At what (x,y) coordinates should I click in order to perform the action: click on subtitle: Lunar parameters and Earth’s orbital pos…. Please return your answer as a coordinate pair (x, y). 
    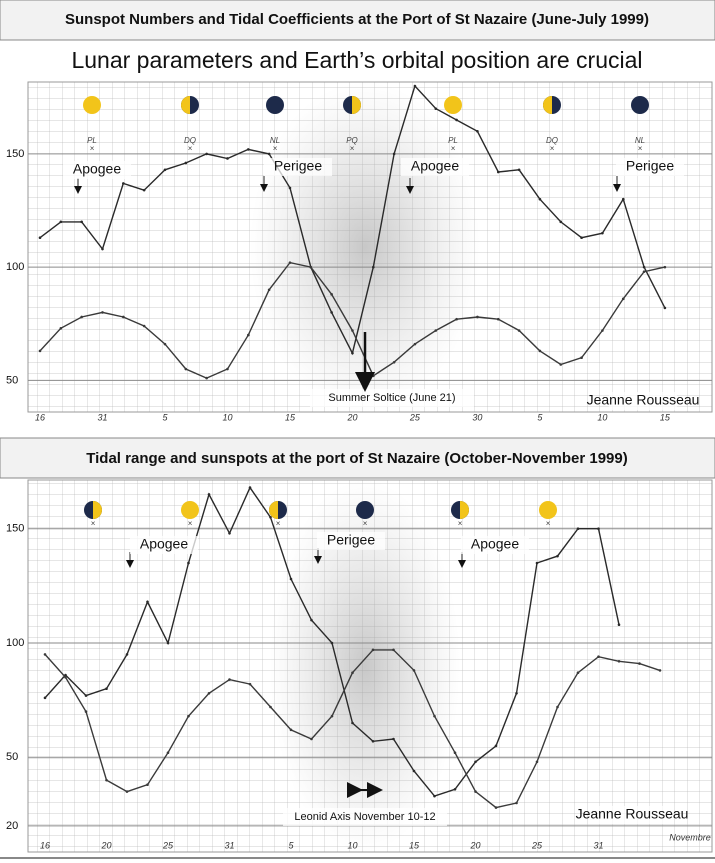
    Looking at the image, I should click on (356, 60).